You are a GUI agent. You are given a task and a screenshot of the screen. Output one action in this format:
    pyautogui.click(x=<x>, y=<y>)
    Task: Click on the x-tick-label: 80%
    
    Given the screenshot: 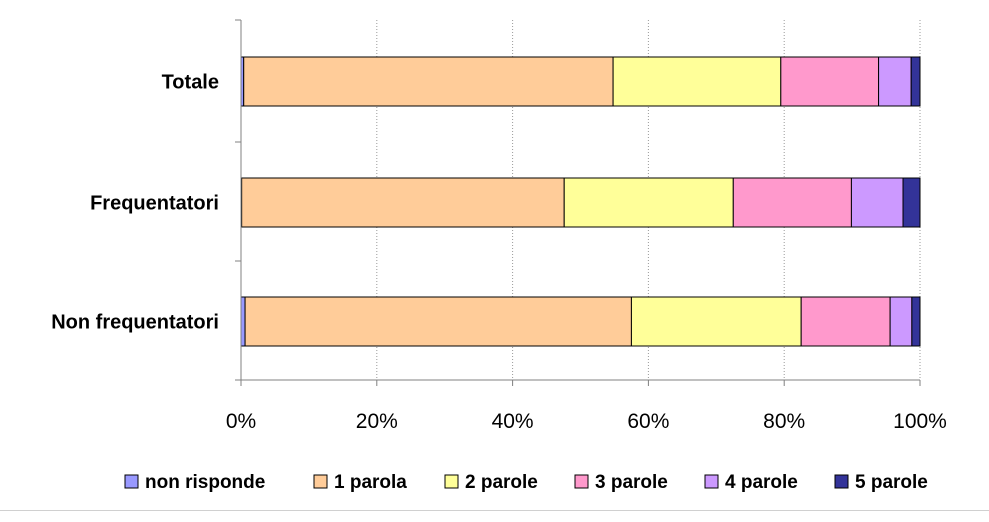 What is the action you would take?
    pyautogui.click(x=784, y=421)
    